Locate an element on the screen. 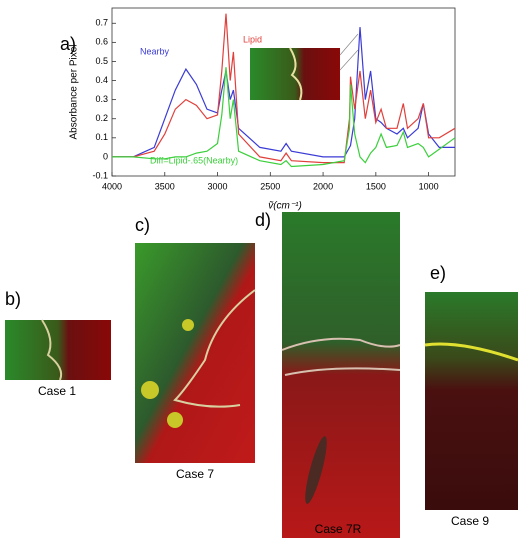 The height and width of the screenshot is (551, 520). legend-label: Nearby is located at coordinates (155, 51).